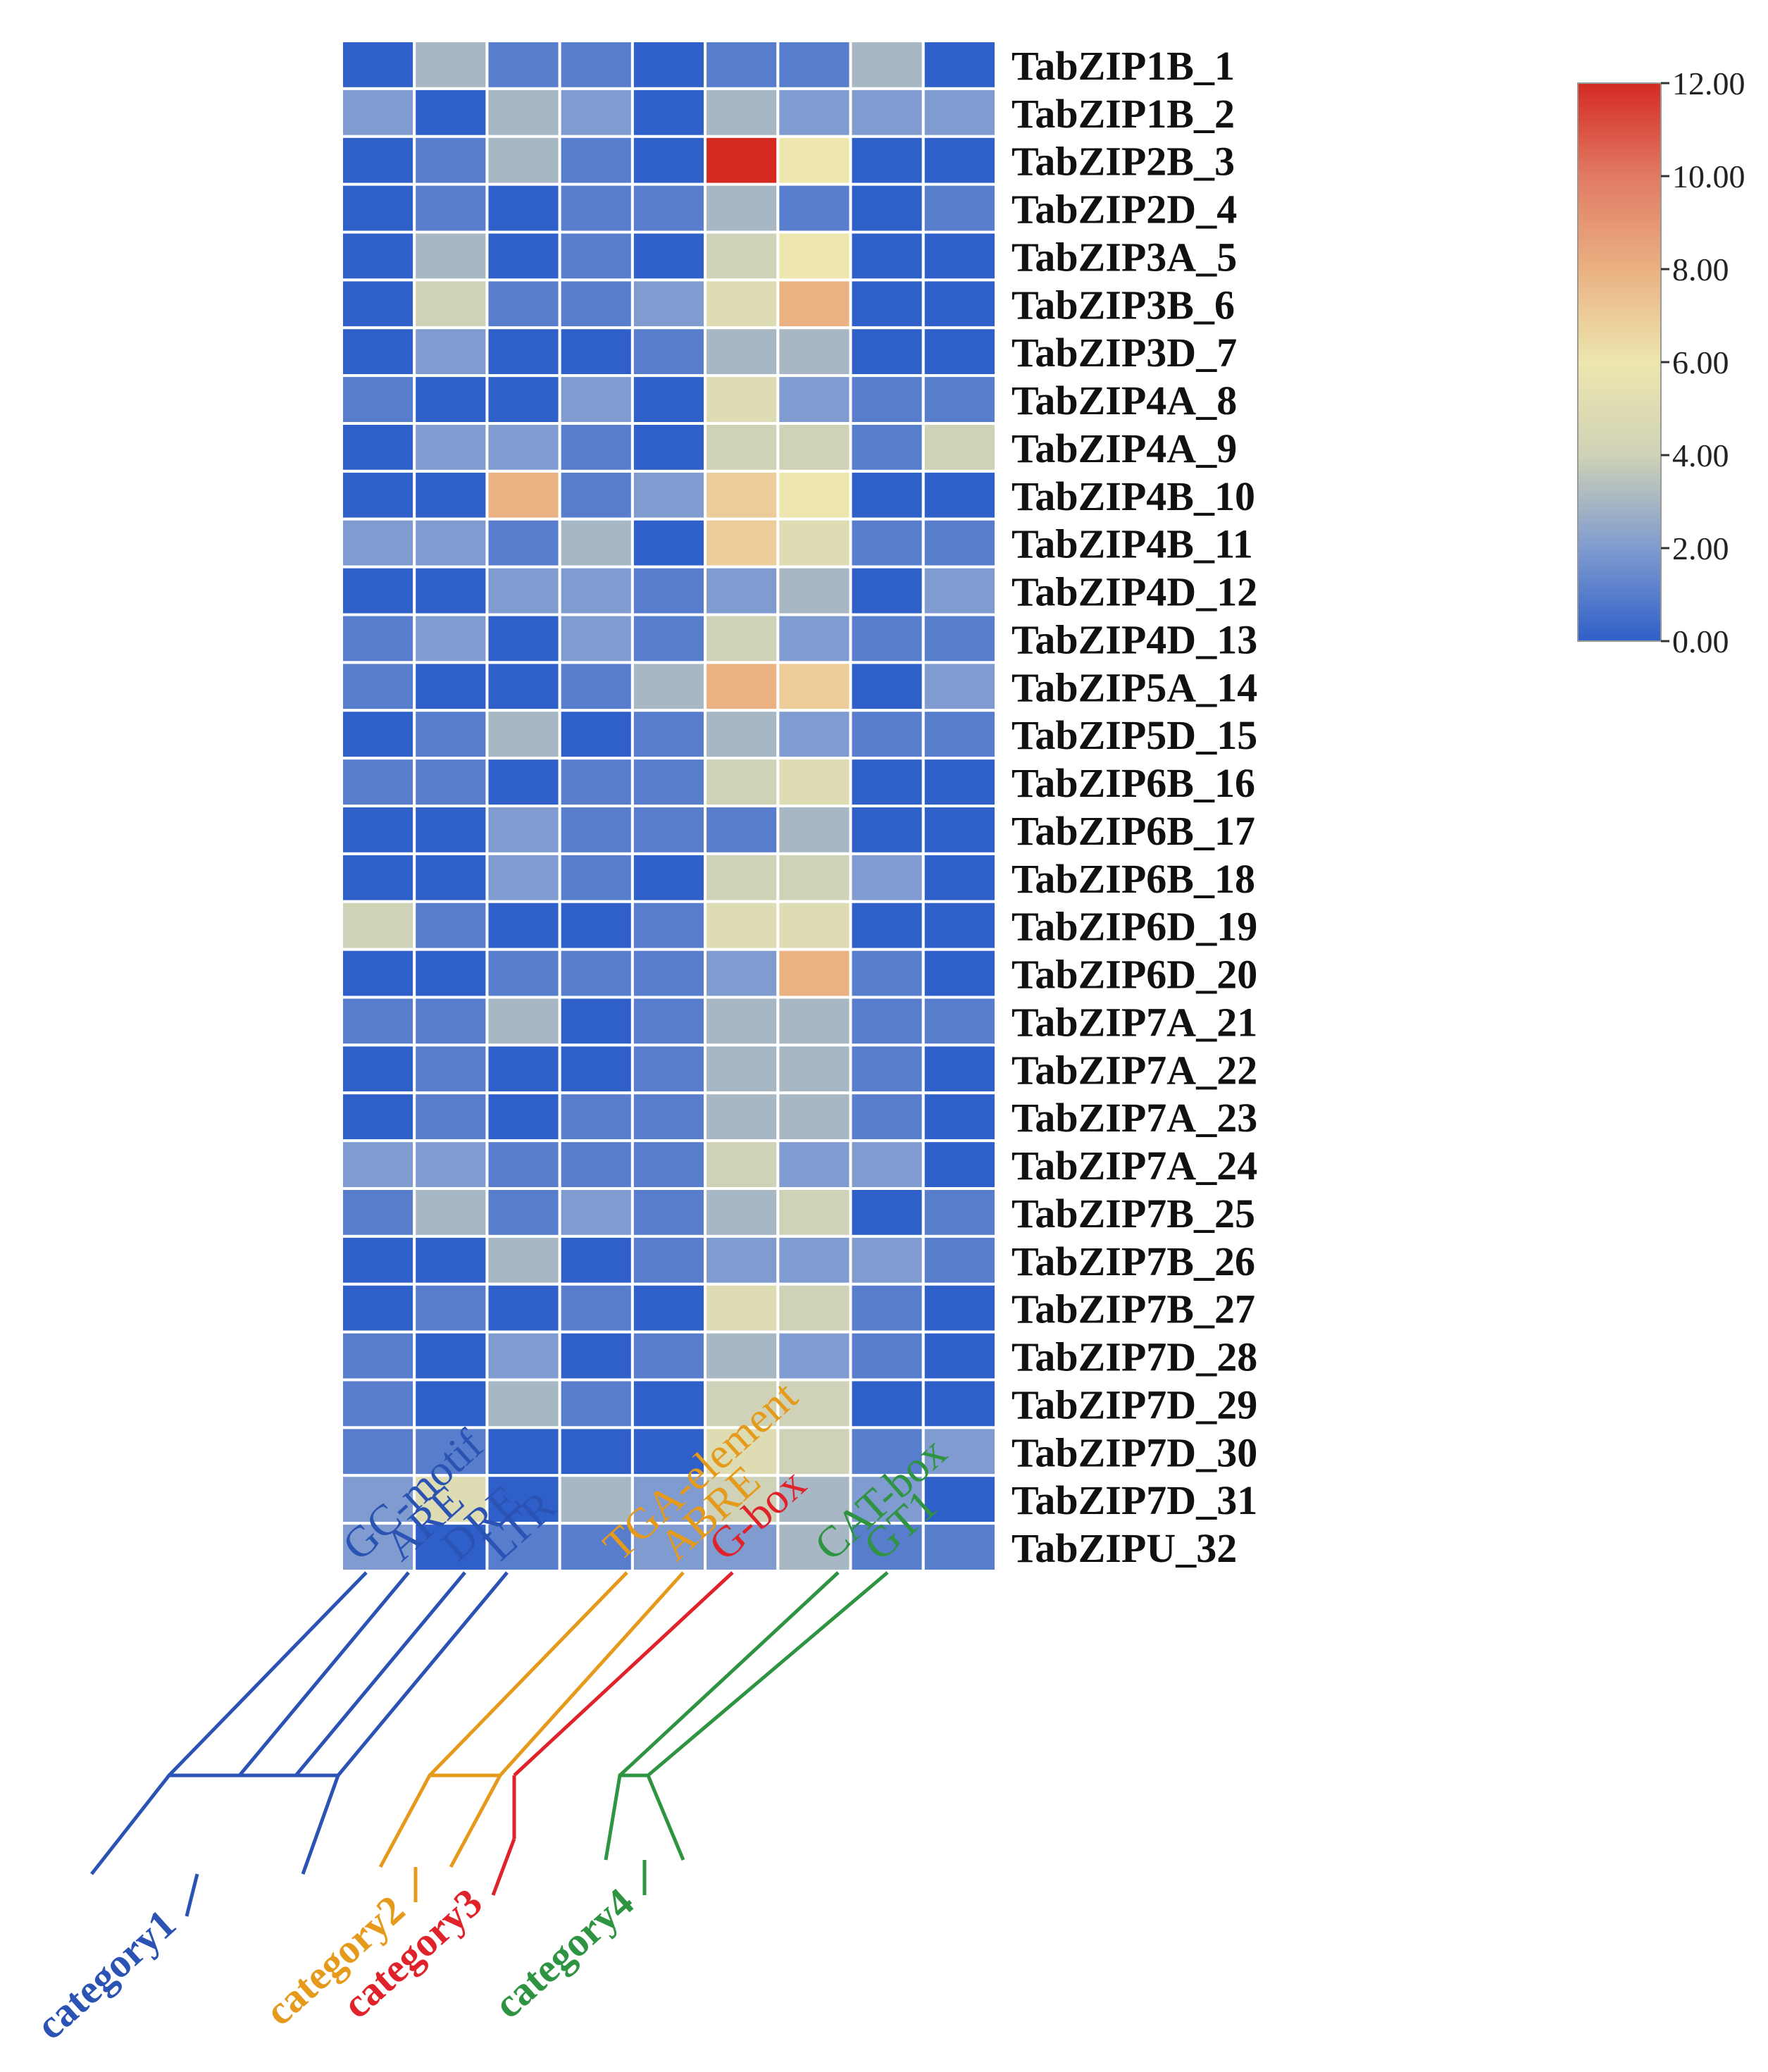  Describe the element at coordinates (1133, 1309) in the screenshot. I see `row-label: TabZIP7B_27` at that location.